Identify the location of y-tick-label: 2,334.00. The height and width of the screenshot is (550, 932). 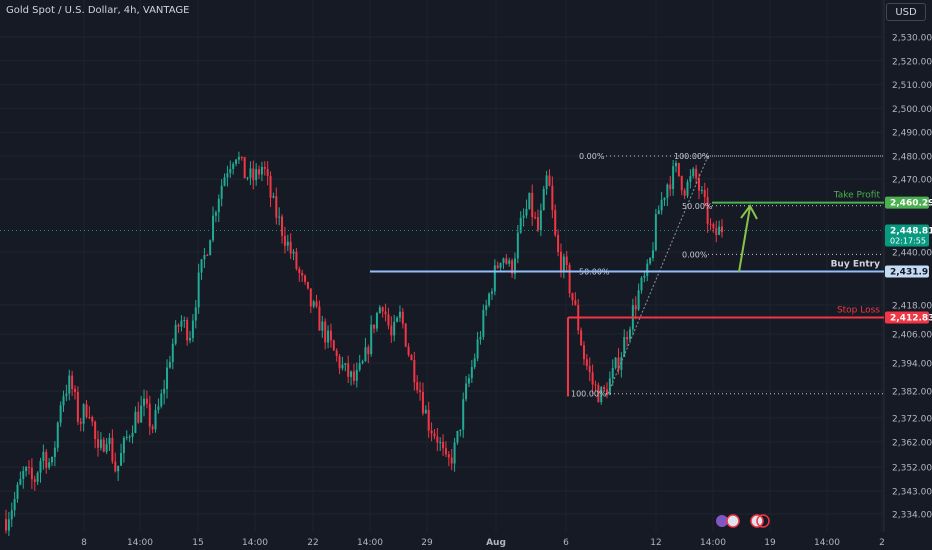
(912, 516).